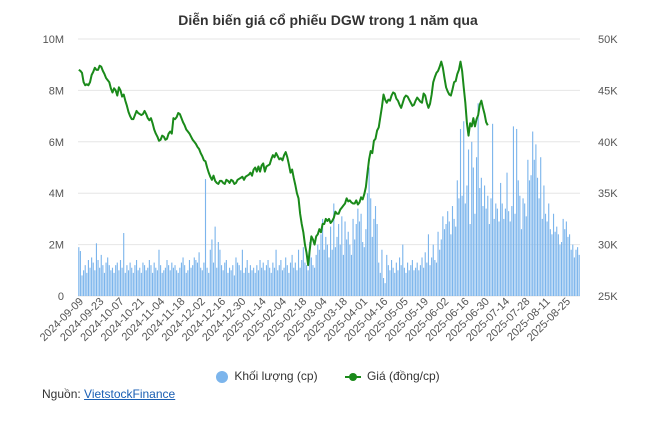 Image resolution: width=656 pixels, height=437 pixels. Describe the element at coordinates (403, 375) in the screenshot. I see `legend-price-label: Giá (đồng/cp)` at that location.